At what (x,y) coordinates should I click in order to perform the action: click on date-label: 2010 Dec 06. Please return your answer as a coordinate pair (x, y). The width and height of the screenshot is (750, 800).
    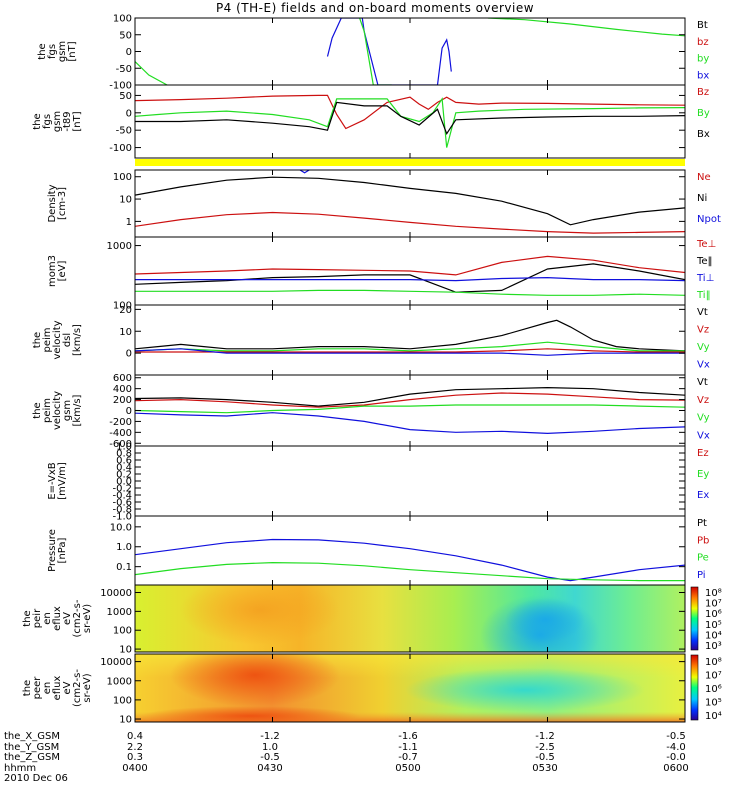
    Looking at the image, I should click on (36, 778).